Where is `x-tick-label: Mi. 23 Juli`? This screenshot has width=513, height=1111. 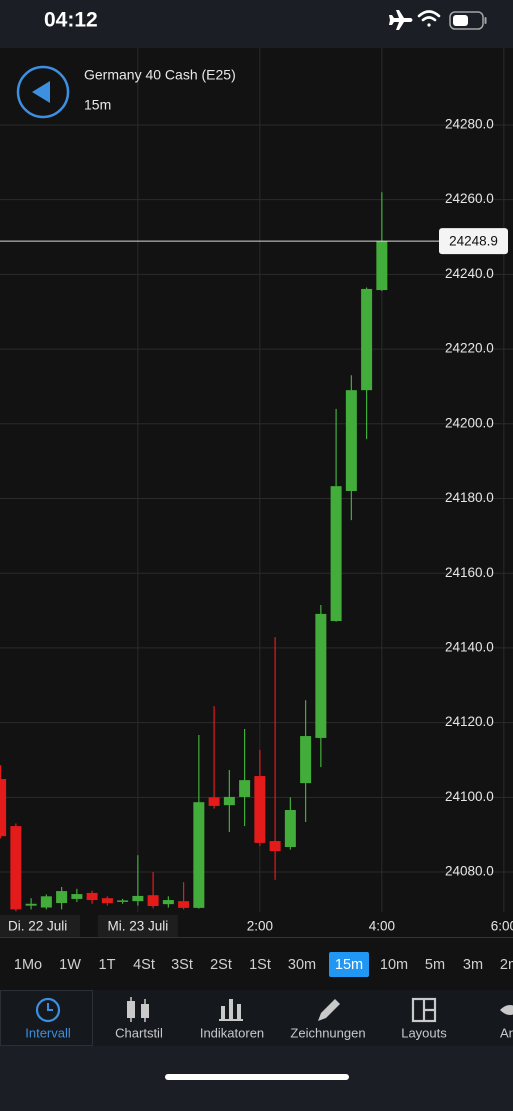
x-tick-label: Mi. 23 Juli is located at coordinates (137, 926).